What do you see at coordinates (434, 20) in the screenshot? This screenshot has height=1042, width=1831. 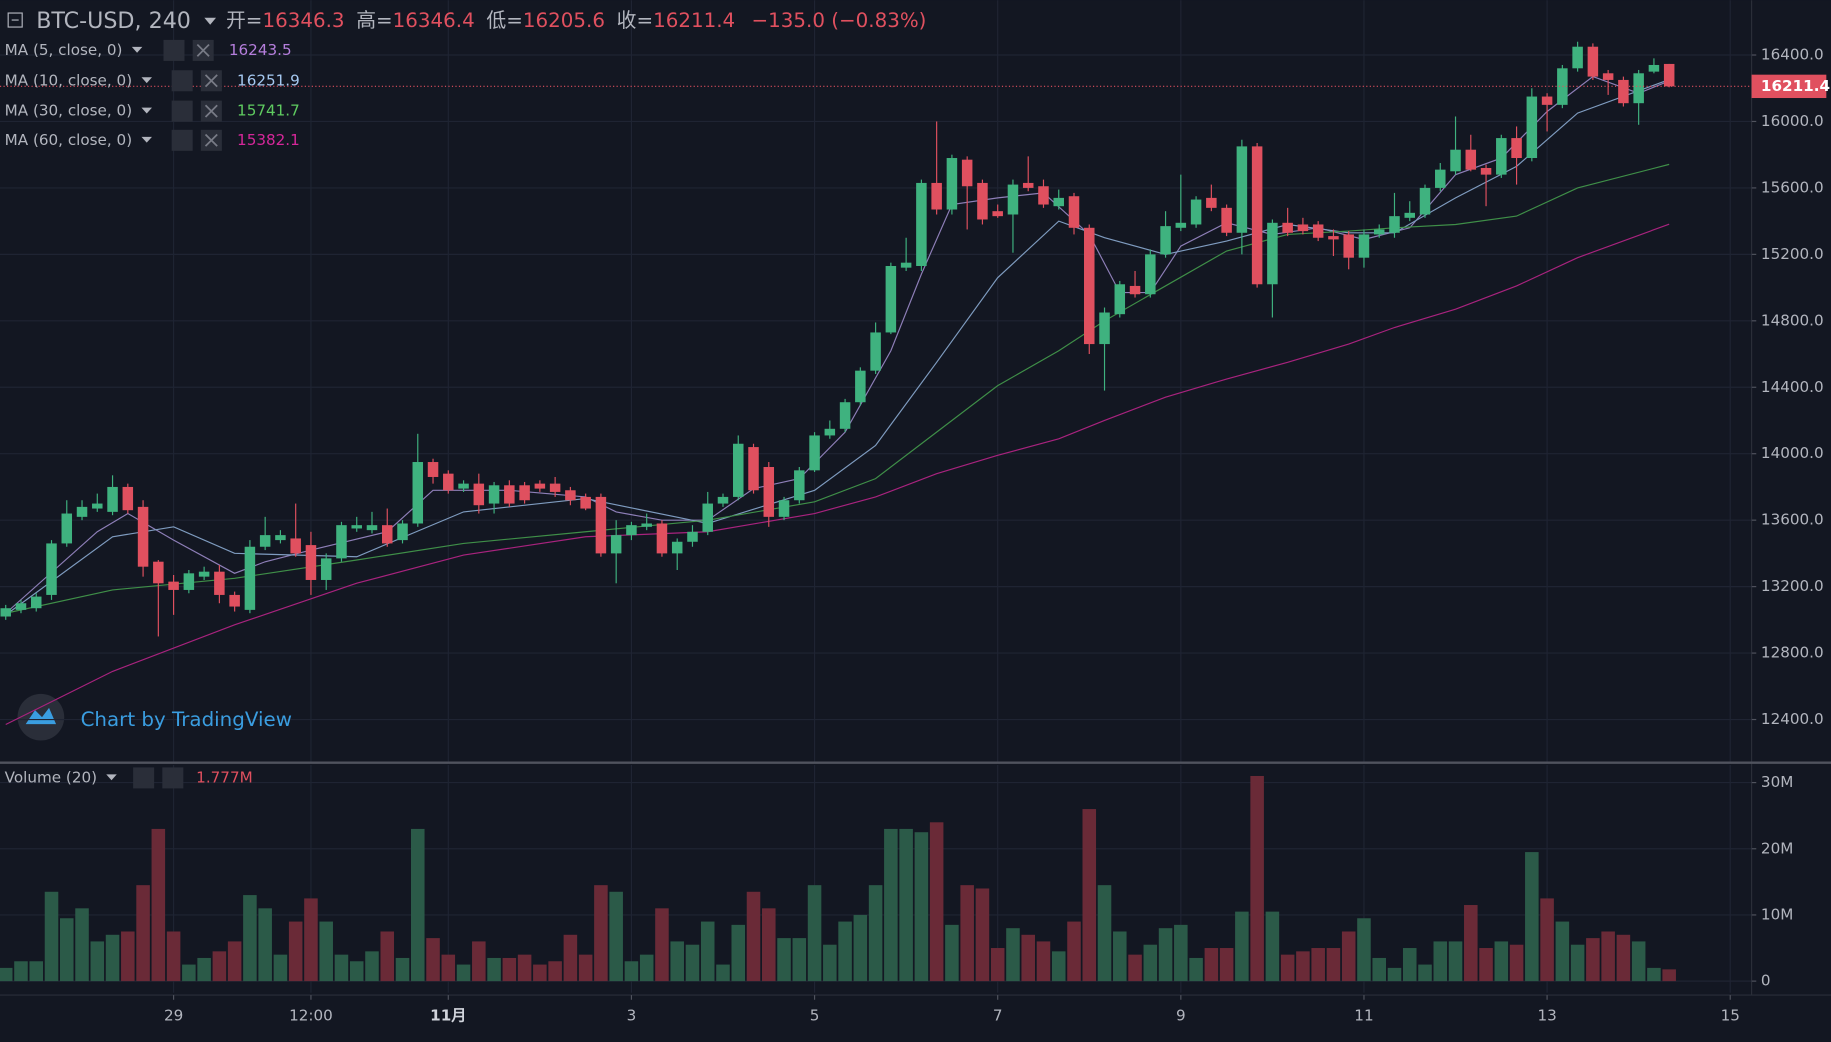 I see `ohlc-value: 16346.4` at bounding box center [434, 20].